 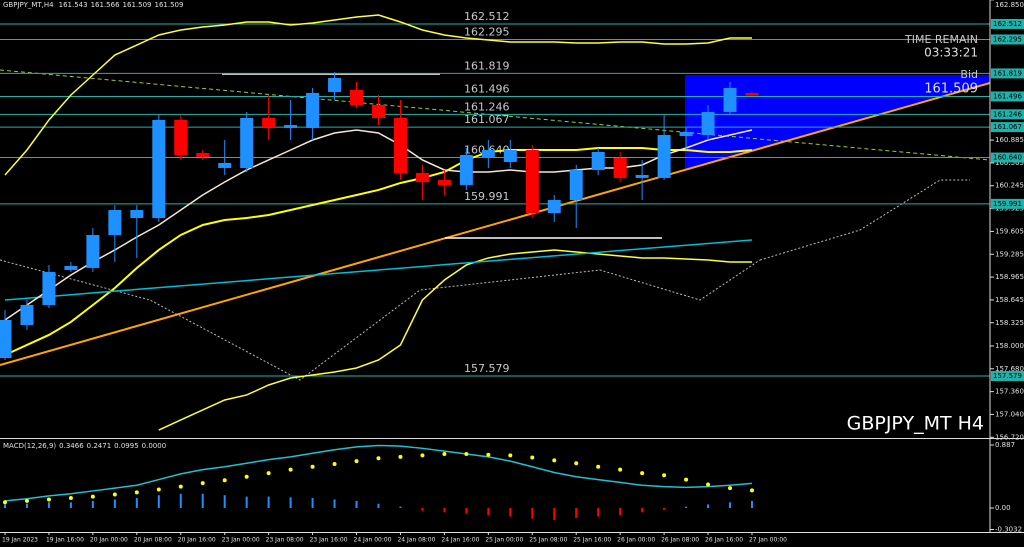 I want to click on price-level-box-label: 161.246, so click(x=1007, y=114).